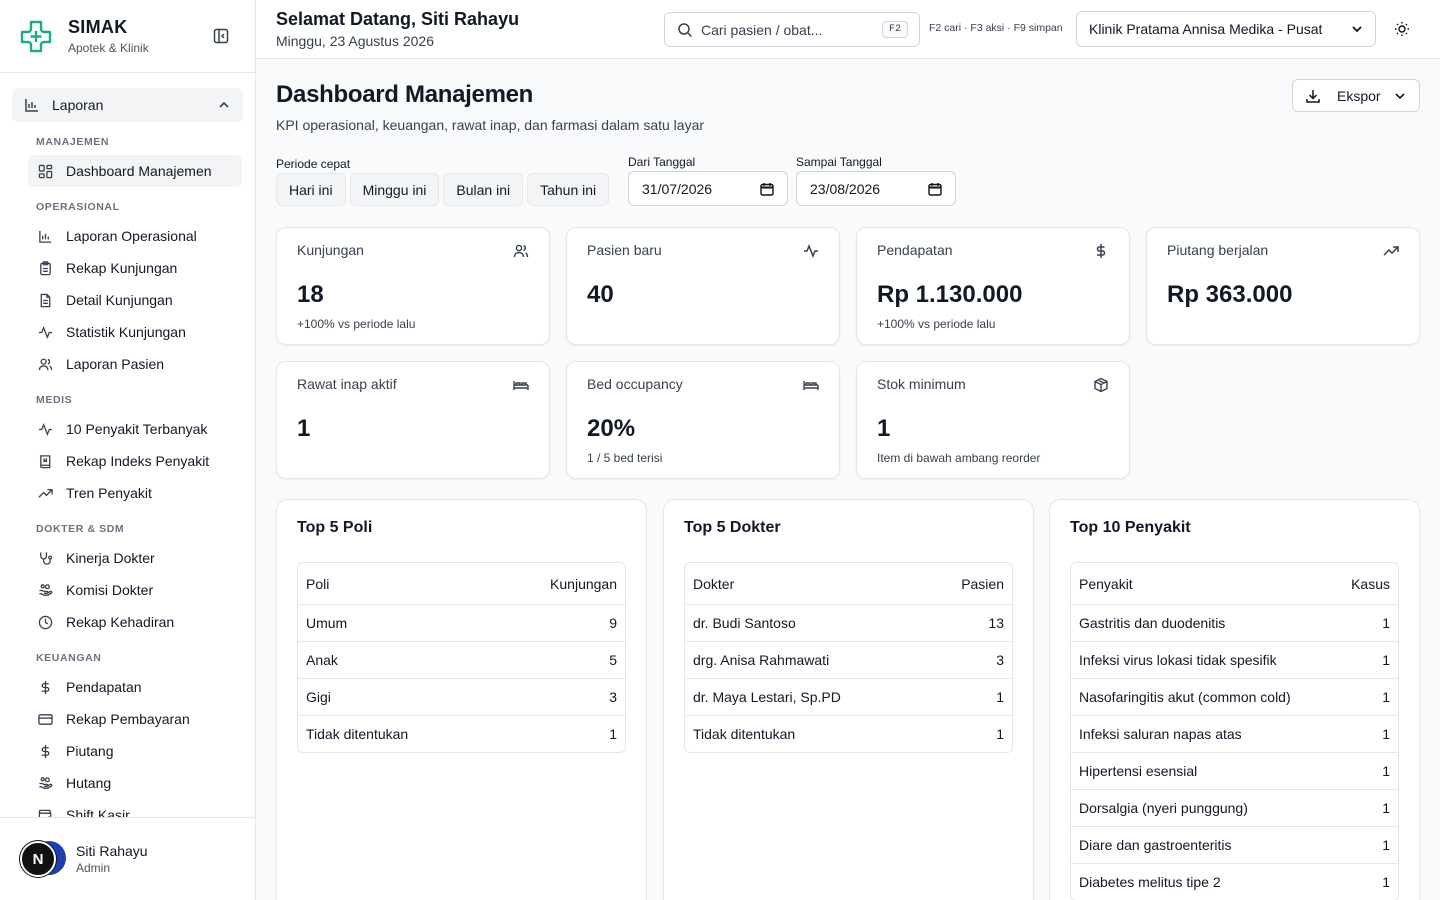 Image resolution: width=1440 pixels, height=900 pixels. I want to click on table-row: Diabetes melitus tipe 2 1, so click(1234, 881).